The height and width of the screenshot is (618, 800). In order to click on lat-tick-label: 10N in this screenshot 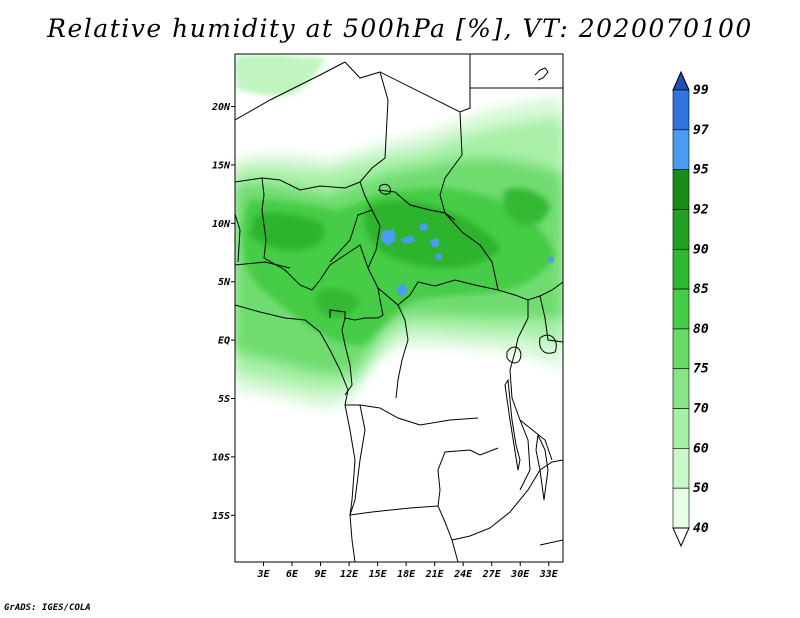, I will do `click(221, 224)`.